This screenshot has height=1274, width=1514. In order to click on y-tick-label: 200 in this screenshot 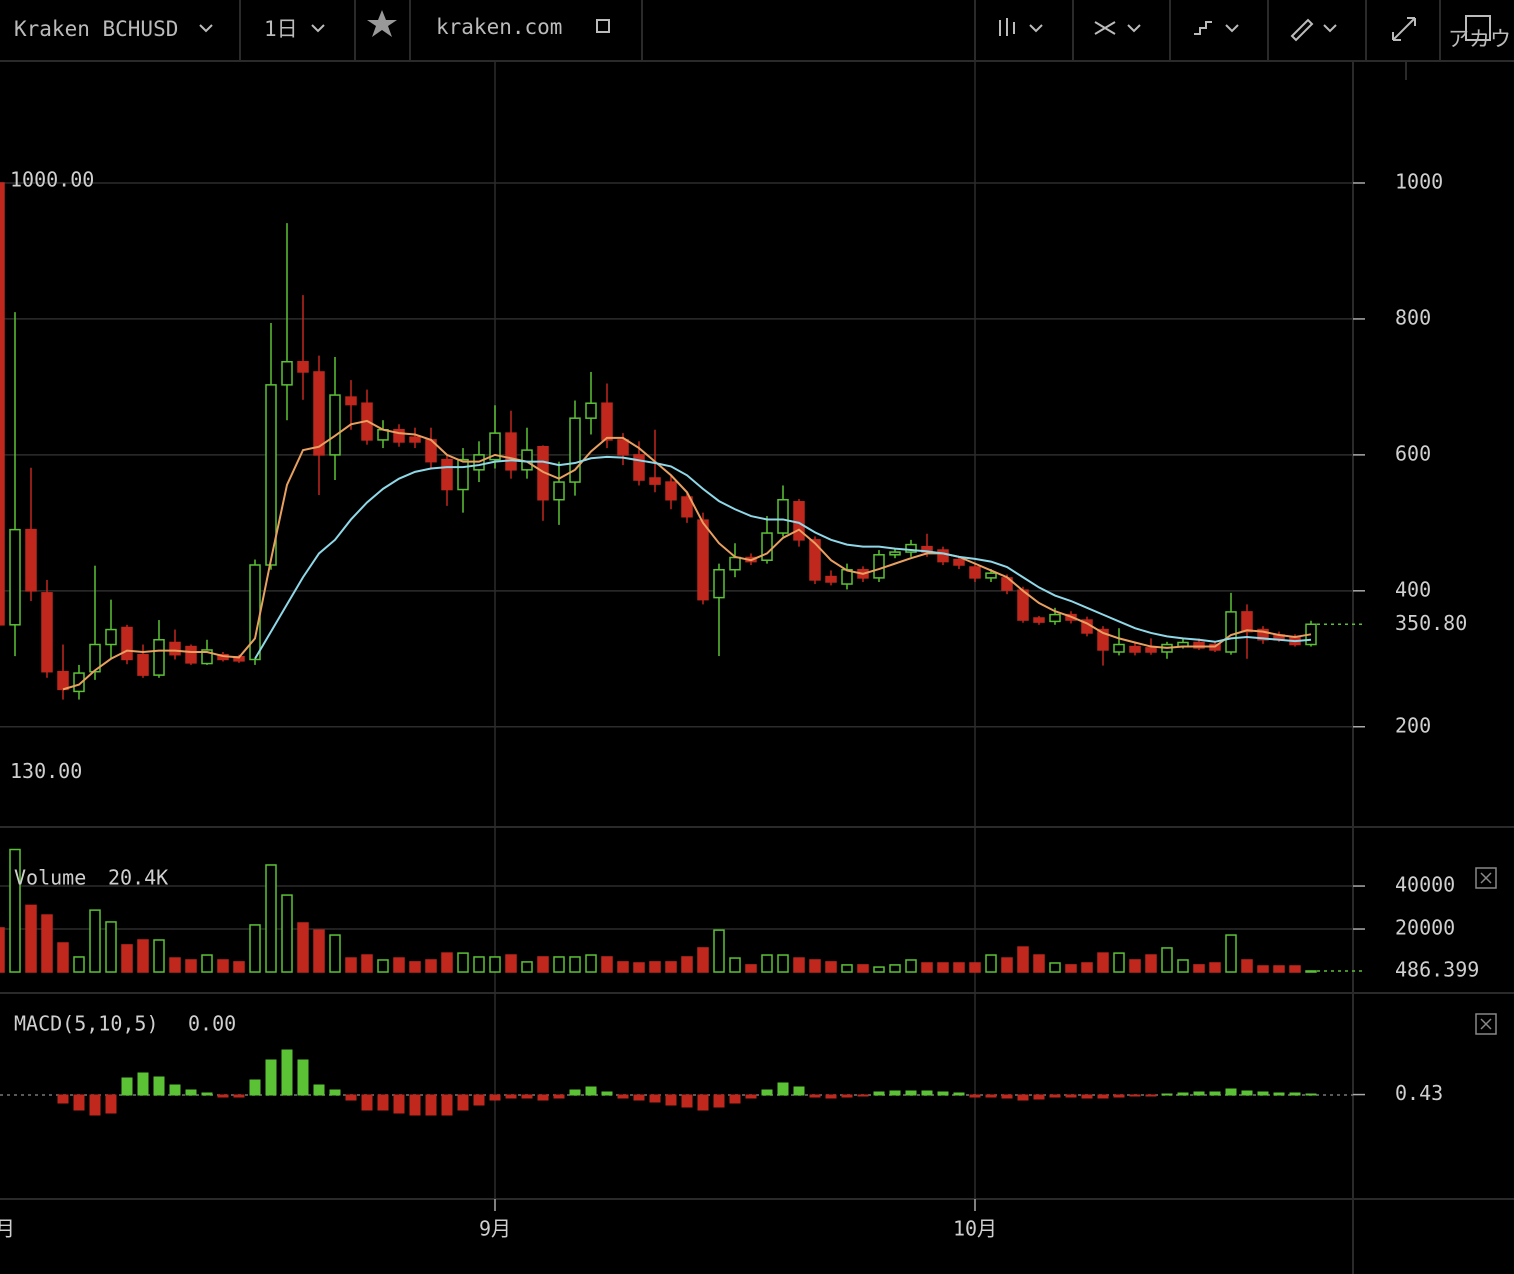, I will do `click(1413, 725)`.